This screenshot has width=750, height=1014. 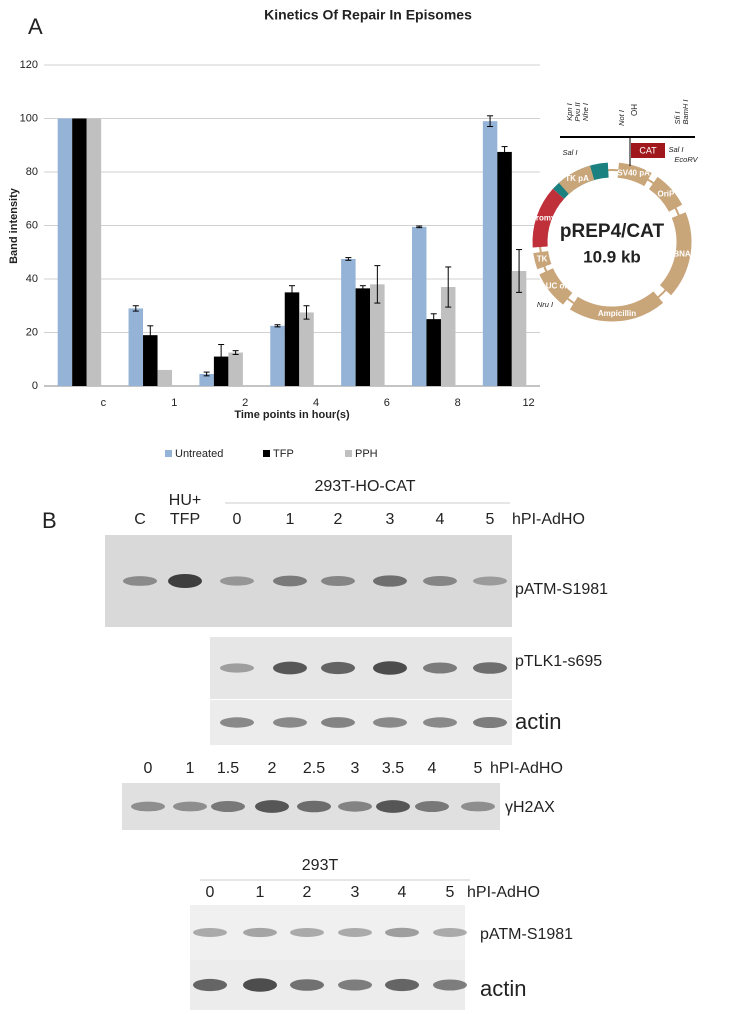 I want to click on insert-box, so click(x=648, y=150).